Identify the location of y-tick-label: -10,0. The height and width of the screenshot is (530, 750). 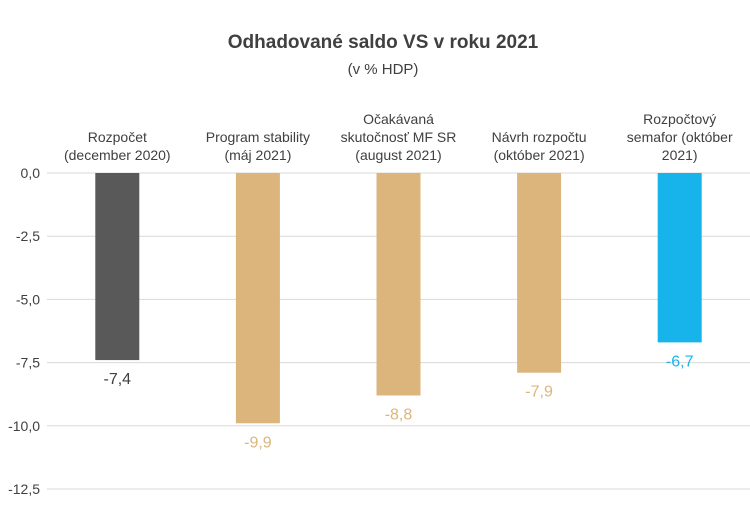
(24, 426).